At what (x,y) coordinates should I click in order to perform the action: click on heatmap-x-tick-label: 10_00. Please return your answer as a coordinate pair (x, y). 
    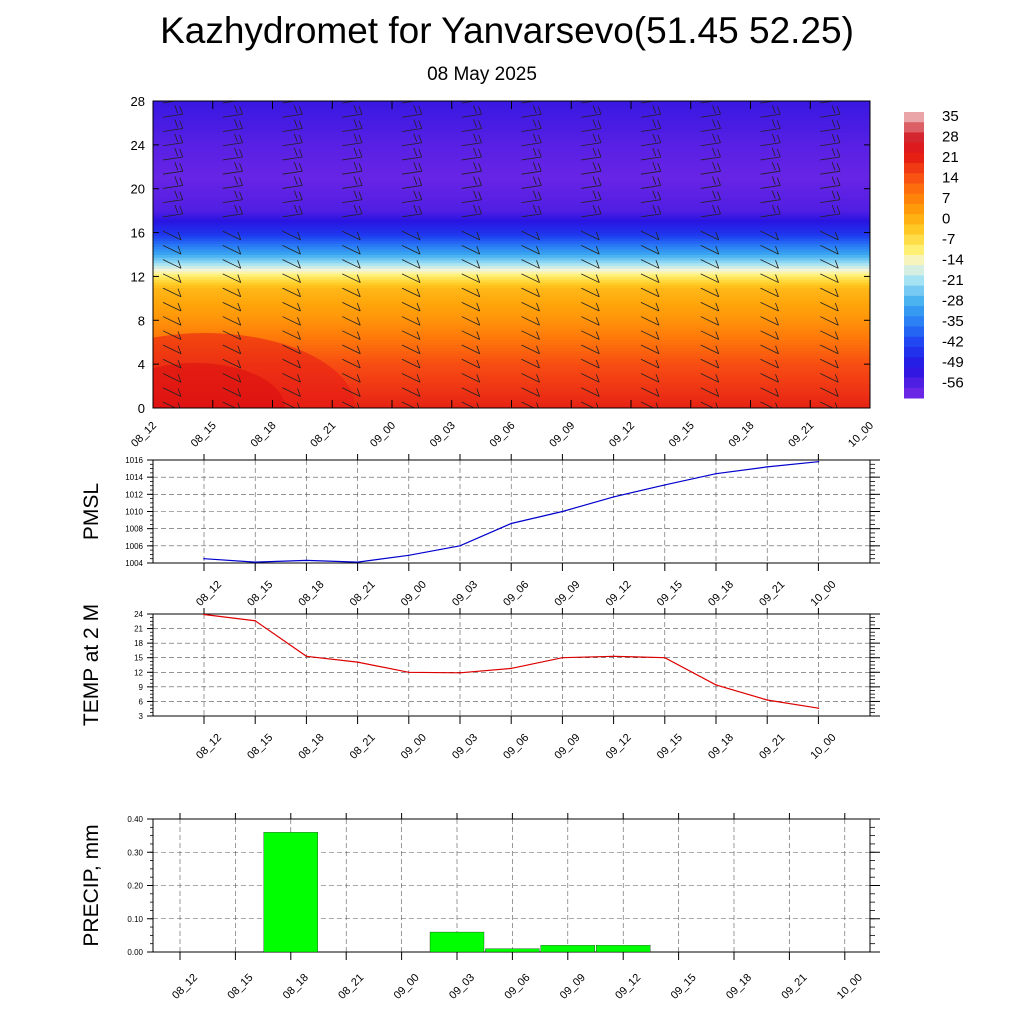
    Looking at the image, I should click on (861, 435).